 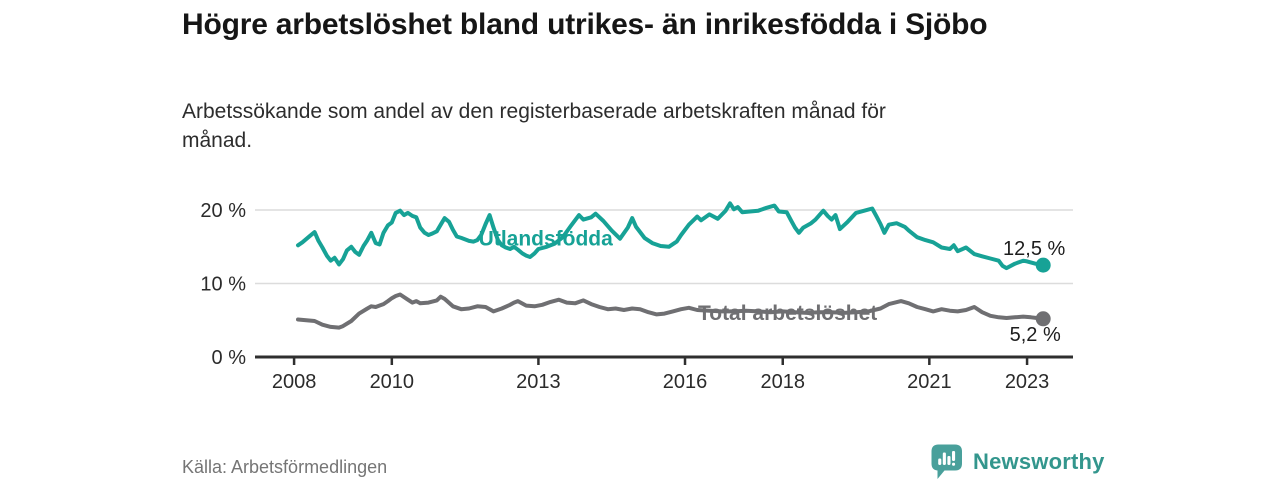 I want to click on x-axis: 2008 2010 2013 2016 2018 2021 2023, so click(x=660, y=375).